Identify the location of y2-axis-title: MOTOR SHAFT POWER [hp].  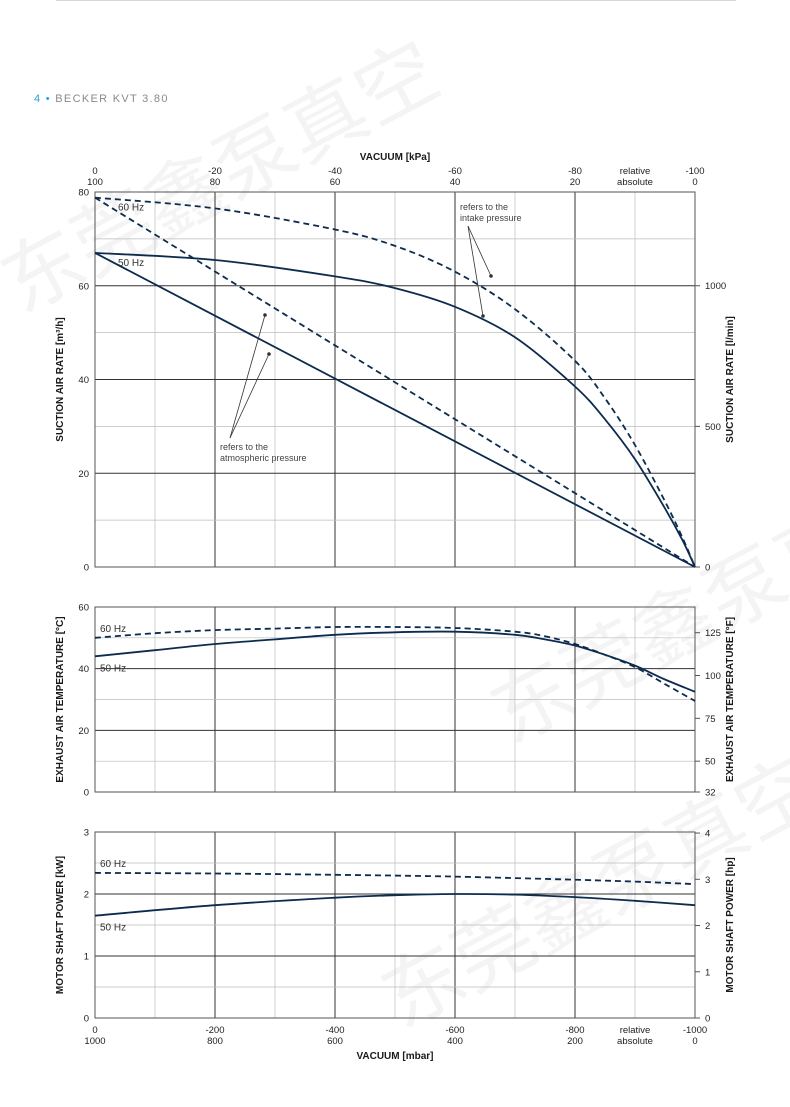
(730, 924).